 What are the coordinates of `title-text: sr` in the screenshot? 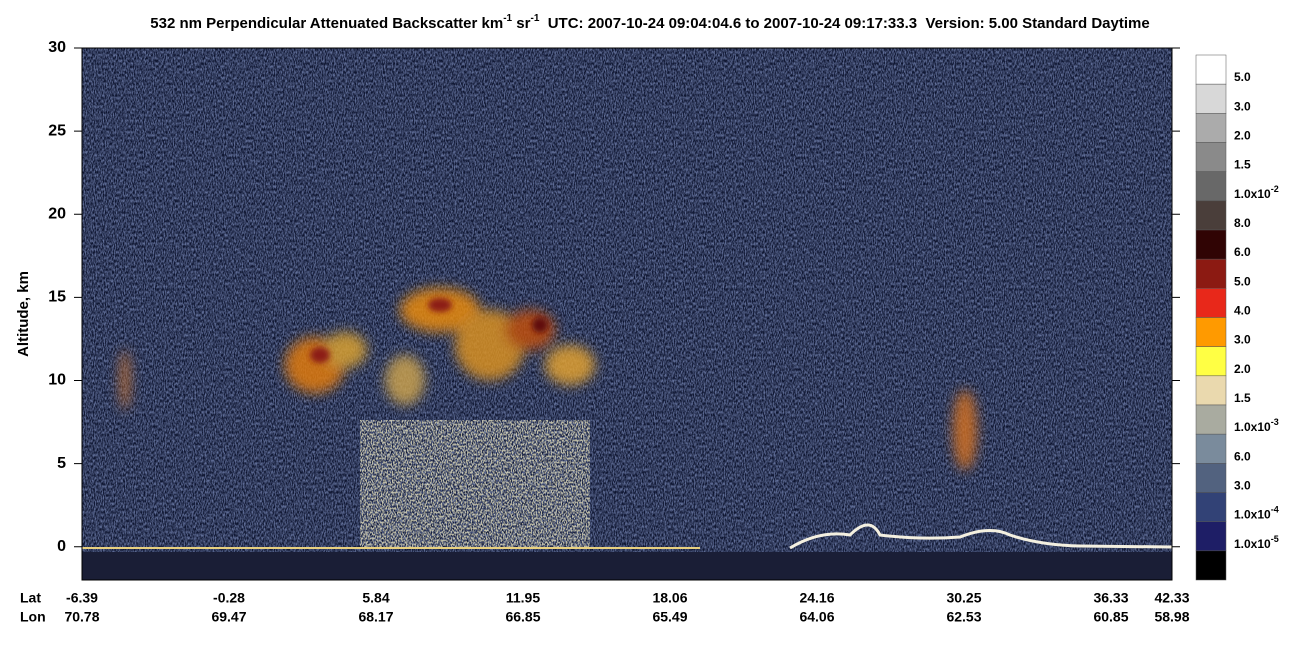 It's located at (521, 23).